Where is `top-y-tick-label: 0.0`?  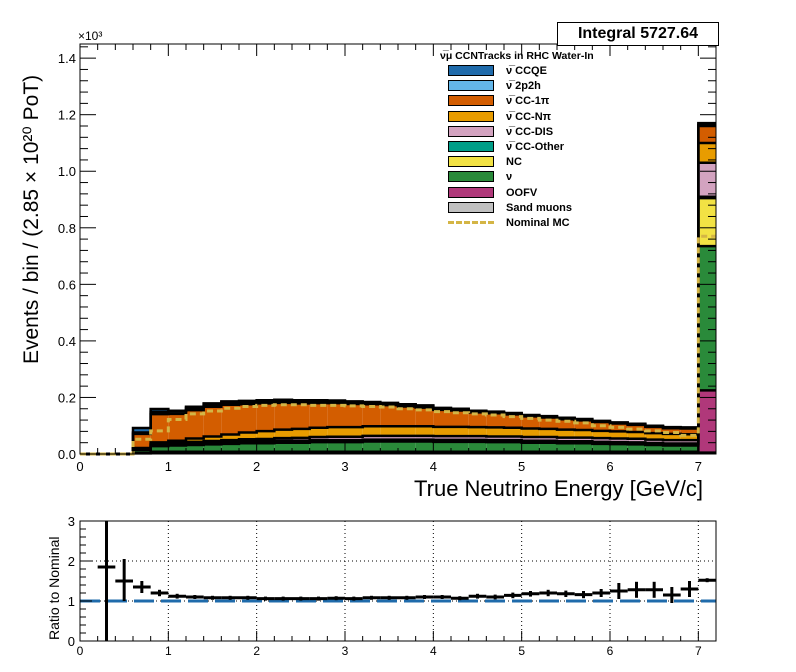
top-y-tick-label: 0.0 is located at coordinates (67, 454).